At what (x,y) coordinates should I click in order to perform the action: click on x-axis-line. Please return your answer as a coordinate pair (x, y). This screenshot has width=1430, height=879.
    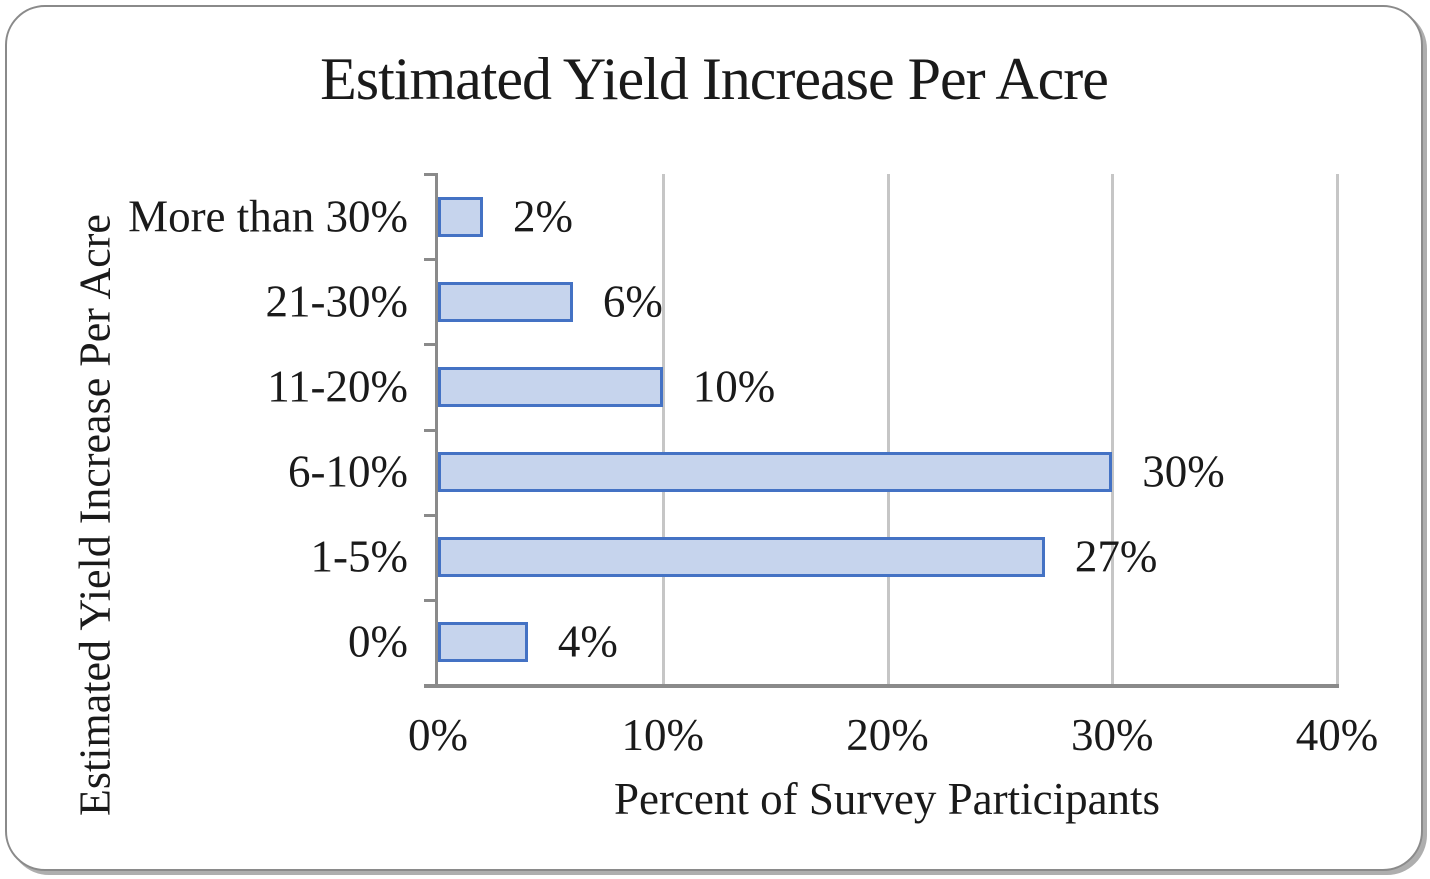
    Looking at the image, I should click on (881, 686).